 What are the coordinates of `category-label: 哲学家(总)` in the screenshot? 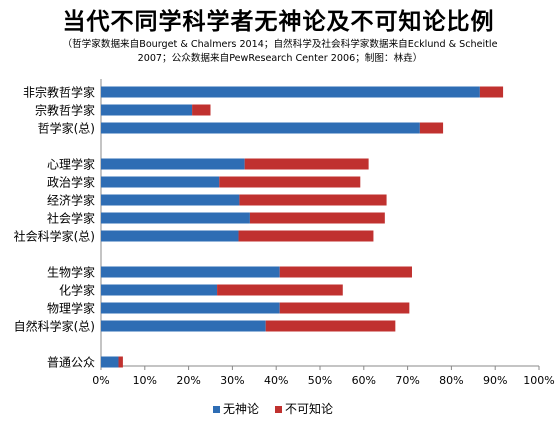 It's located at (66, 128).